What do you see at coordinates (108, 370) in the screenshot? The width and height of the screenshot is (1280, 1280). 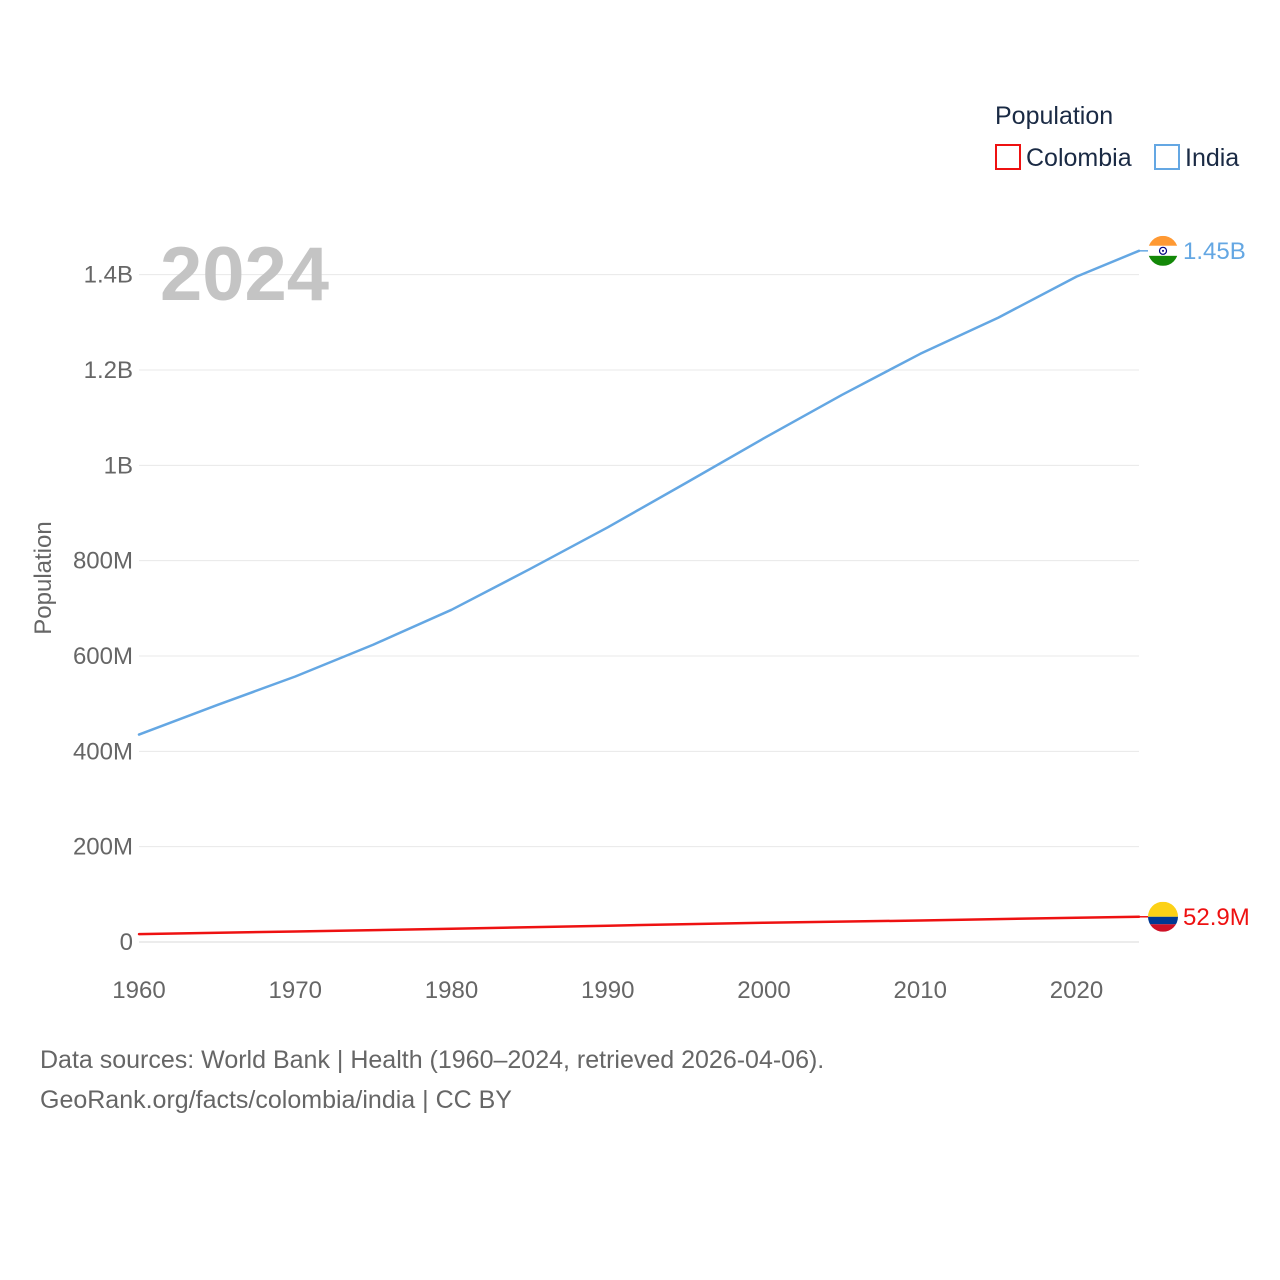 I see `y-tick-label: 1.2B` at bounding box center [108, 370].